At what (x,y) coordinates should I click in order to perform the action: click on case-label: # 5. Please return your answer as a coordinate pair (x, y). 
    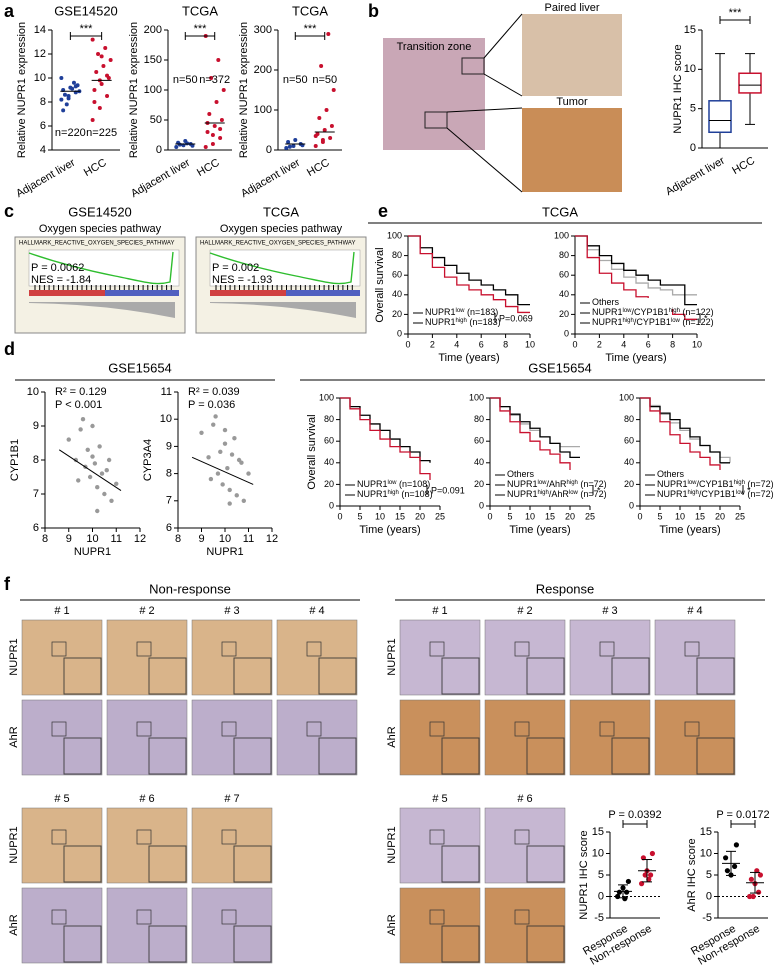
    Looking at the image, I should click on (61, 799).